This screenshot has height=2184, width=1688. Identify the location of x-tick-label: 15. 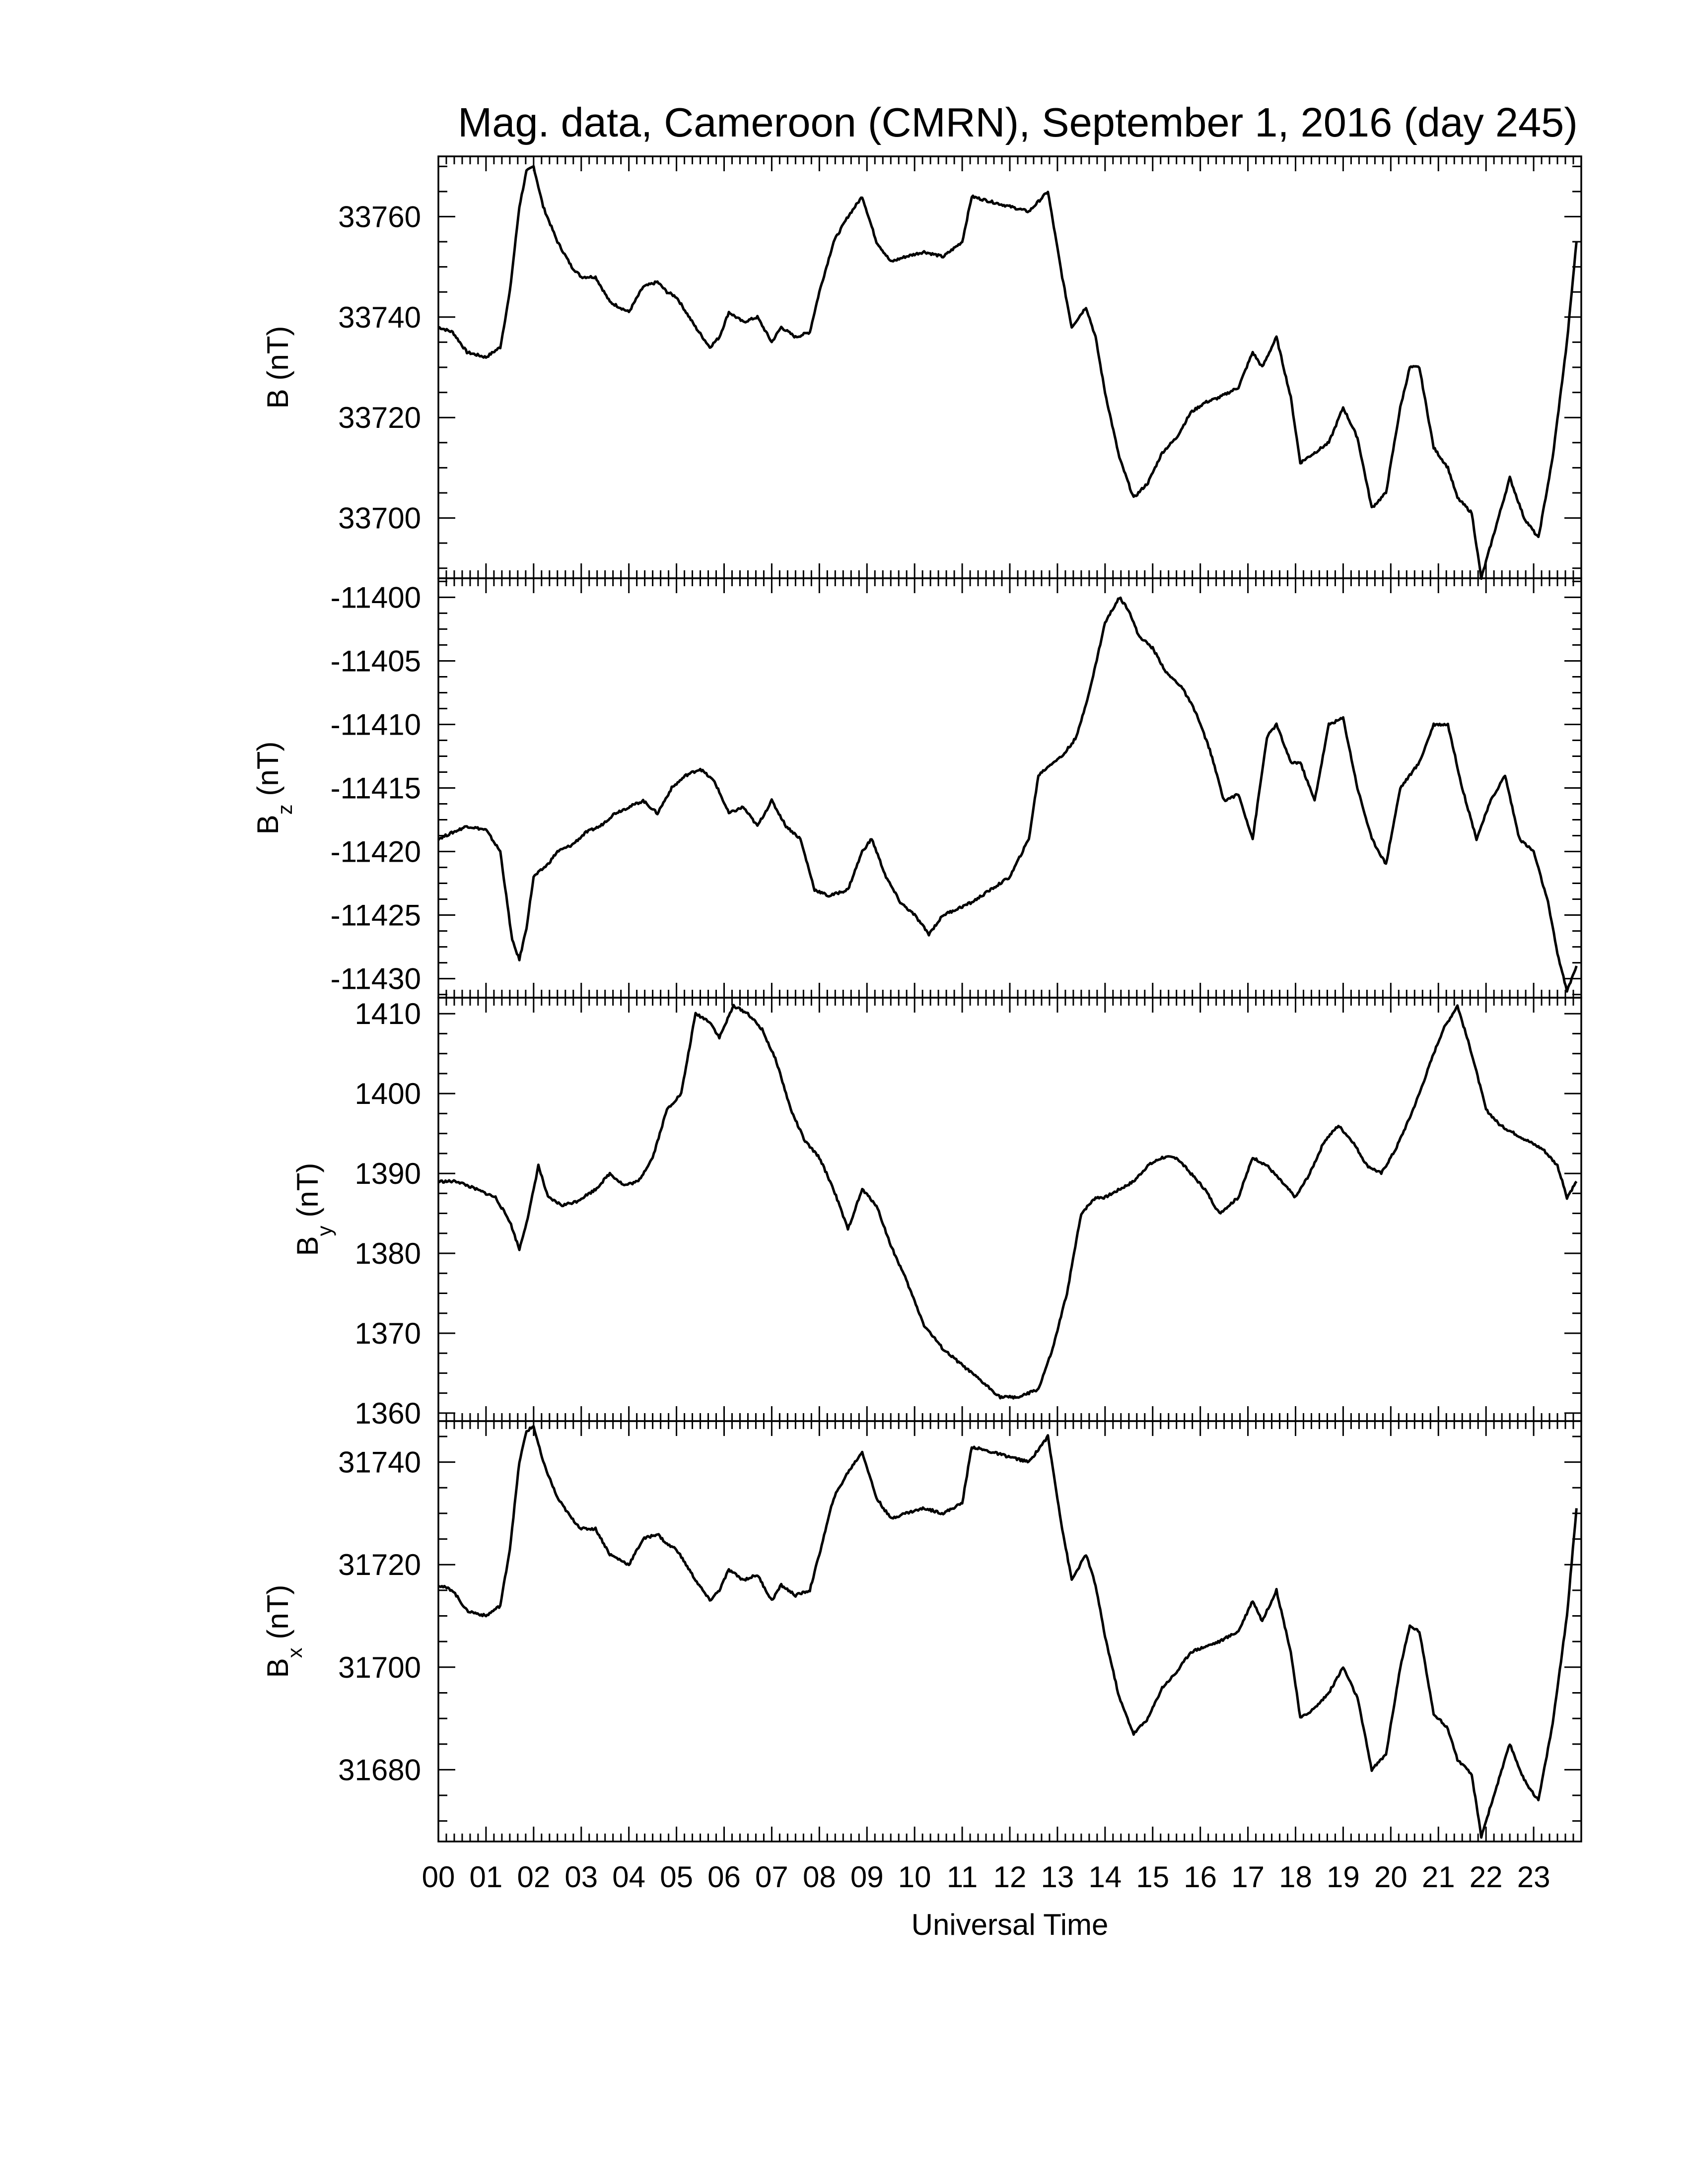
(1152, 1877).